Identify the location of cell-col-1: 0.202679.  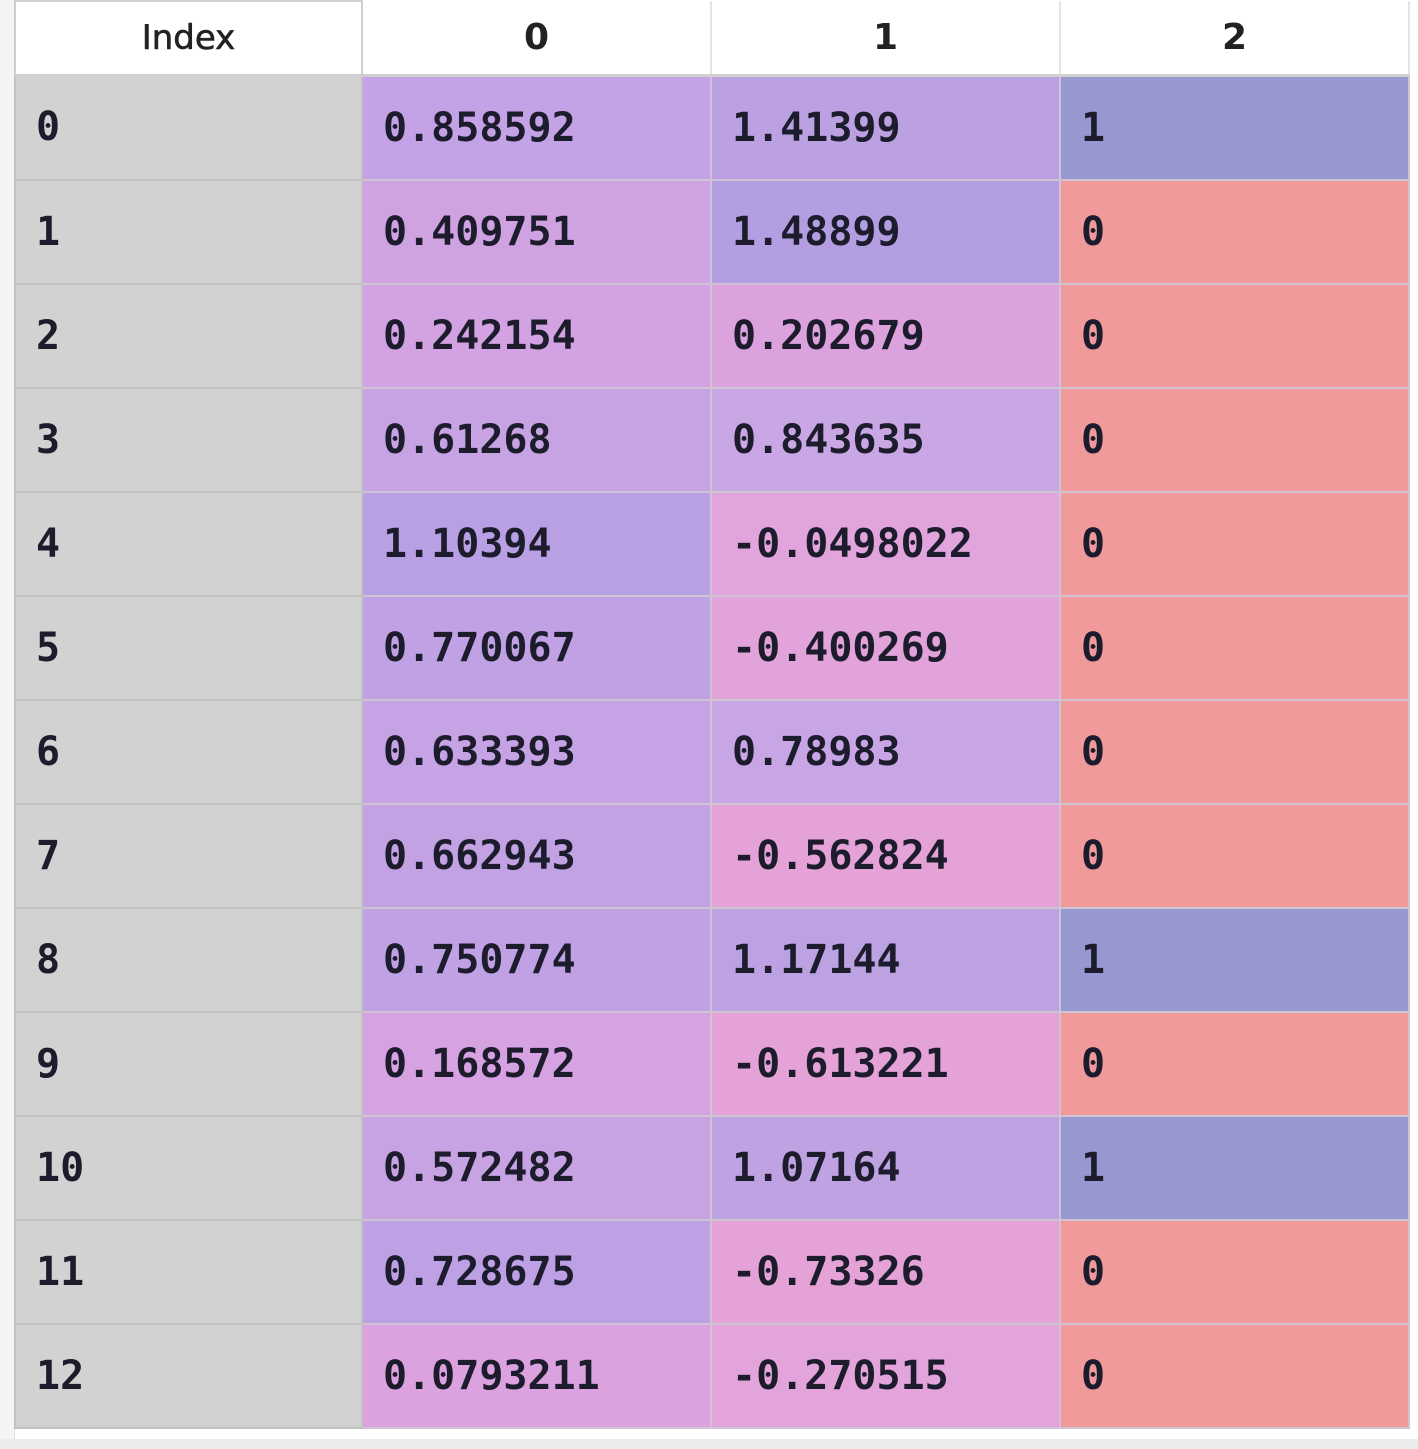
(885, 335).